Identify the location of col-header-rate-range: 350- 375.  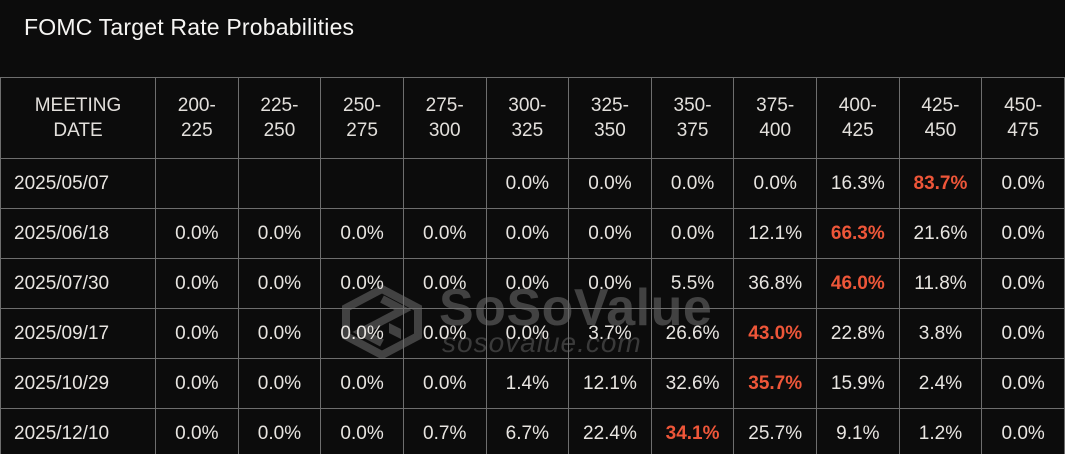
(692, 118).